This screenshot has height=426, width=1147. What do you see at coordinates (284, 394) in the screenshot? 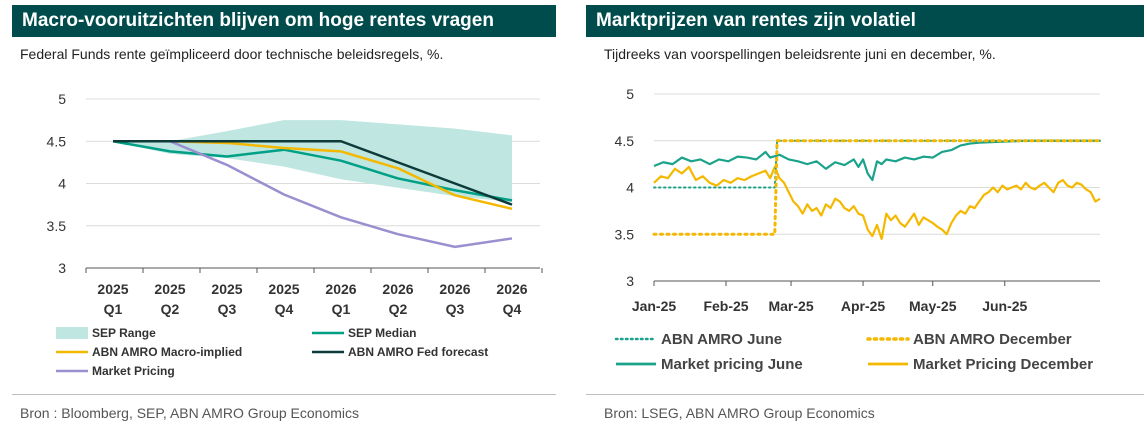
I see `left-source-divider` at bounding box center [284, 394].